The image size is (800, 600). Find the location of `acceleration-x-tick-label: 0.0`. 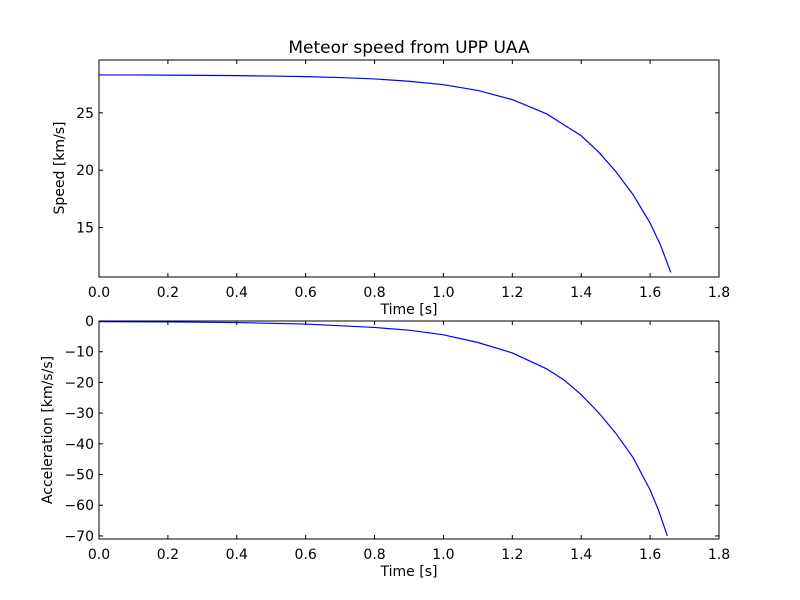

acceleration-x-tick-label: 0.0 is located at coordinates (99, 555).